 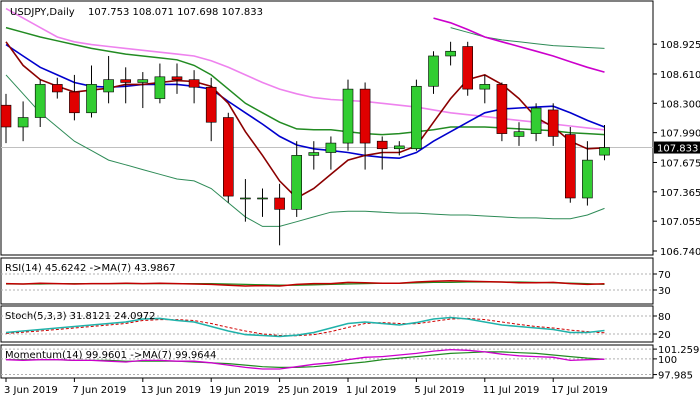 I want to click on date-tick-label: 13 Jun 2019, so click(x=171, y=390).